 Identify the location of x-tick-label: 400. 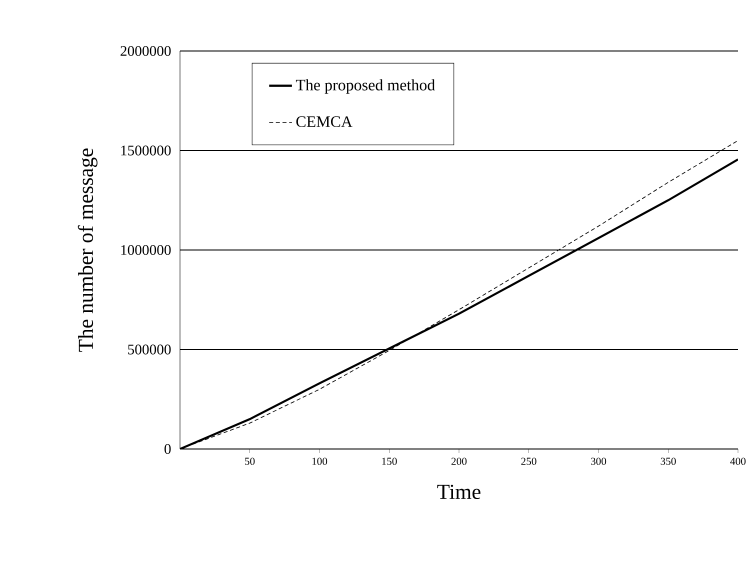
(738, 461).